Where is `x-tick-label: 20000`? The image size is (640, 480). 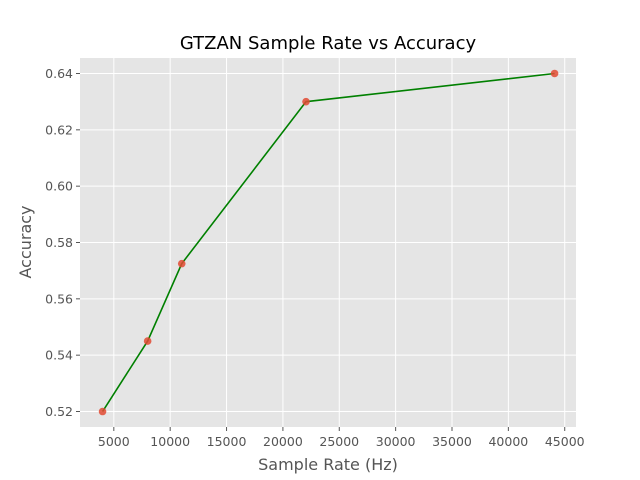
x-tick-label: 20000 is located at coordinates (283, 441).